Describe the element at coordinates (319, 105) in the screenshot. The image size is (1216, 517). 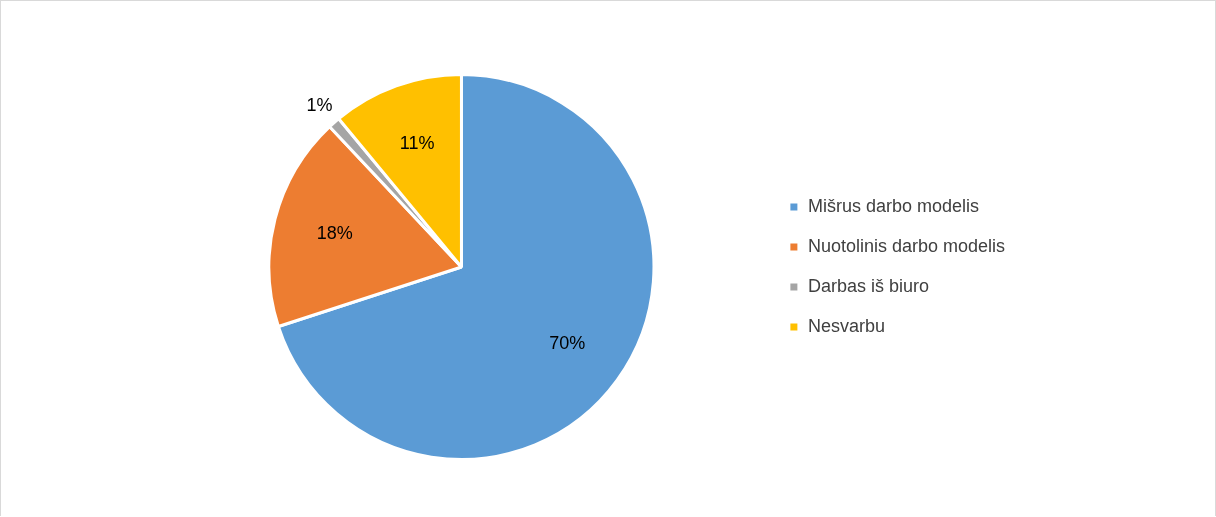
I see `data-label: 1%` at that location.